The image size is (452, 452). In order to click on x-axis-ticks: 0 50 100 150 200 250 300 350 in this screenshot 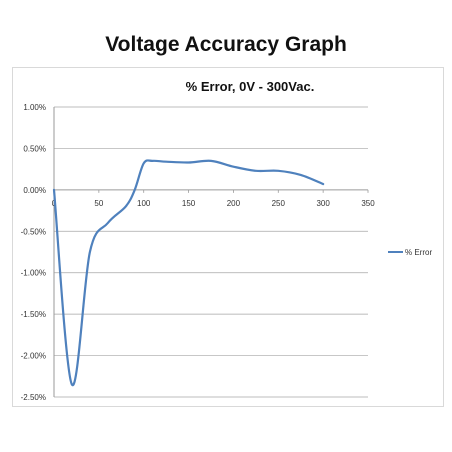, I will do `click(213, 198)`.